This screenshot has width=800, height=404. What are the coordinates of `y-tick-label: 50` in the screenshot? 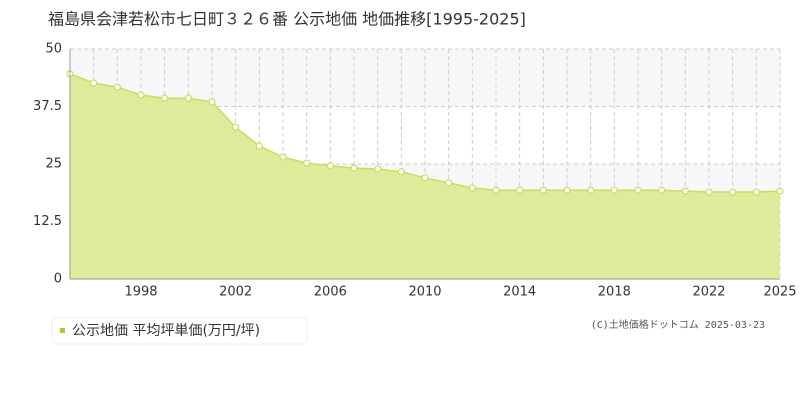 It's located at (53, 49).